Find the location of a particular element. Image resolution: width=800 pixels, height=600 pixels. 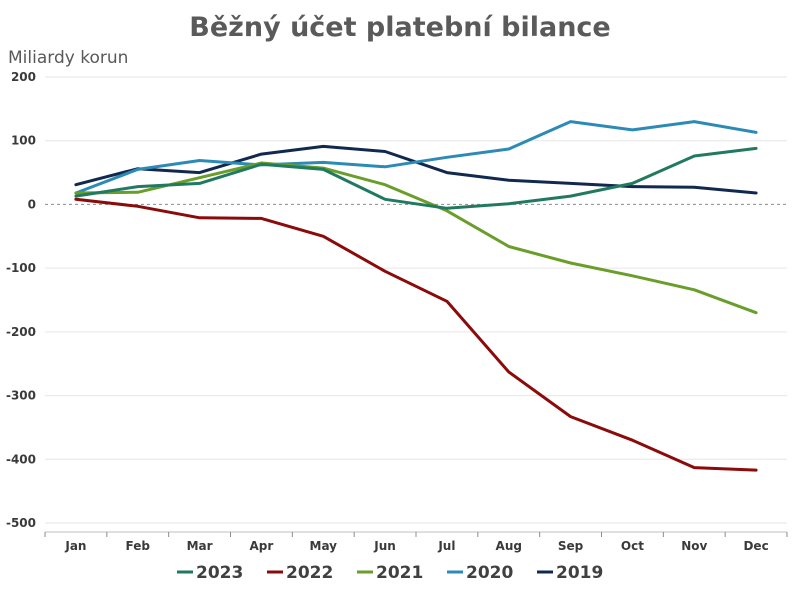

x-tick-label: Mar is located at coordinates (200, 546).